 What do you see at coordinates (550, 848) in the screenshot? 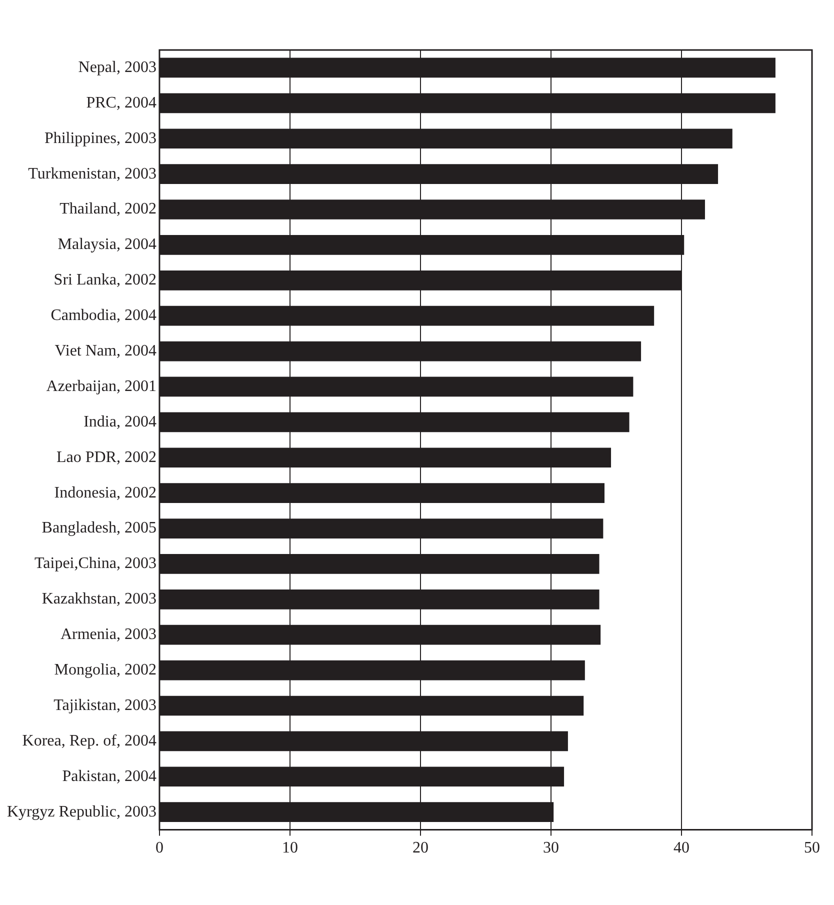
I see `x-tick-label: 30` at bounding box center [550, 848].